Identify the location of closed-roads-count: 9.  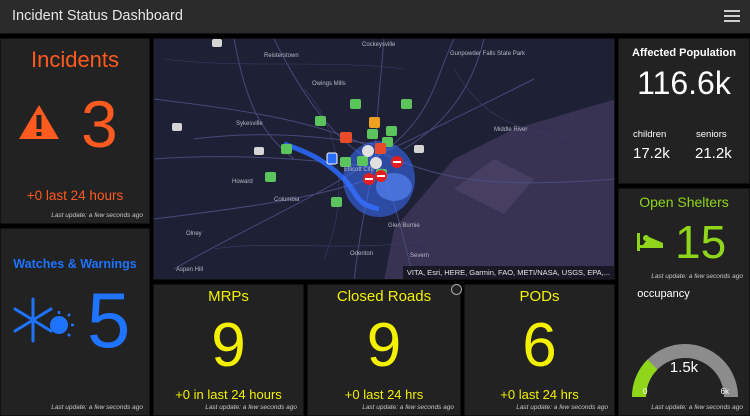
(384, 345).